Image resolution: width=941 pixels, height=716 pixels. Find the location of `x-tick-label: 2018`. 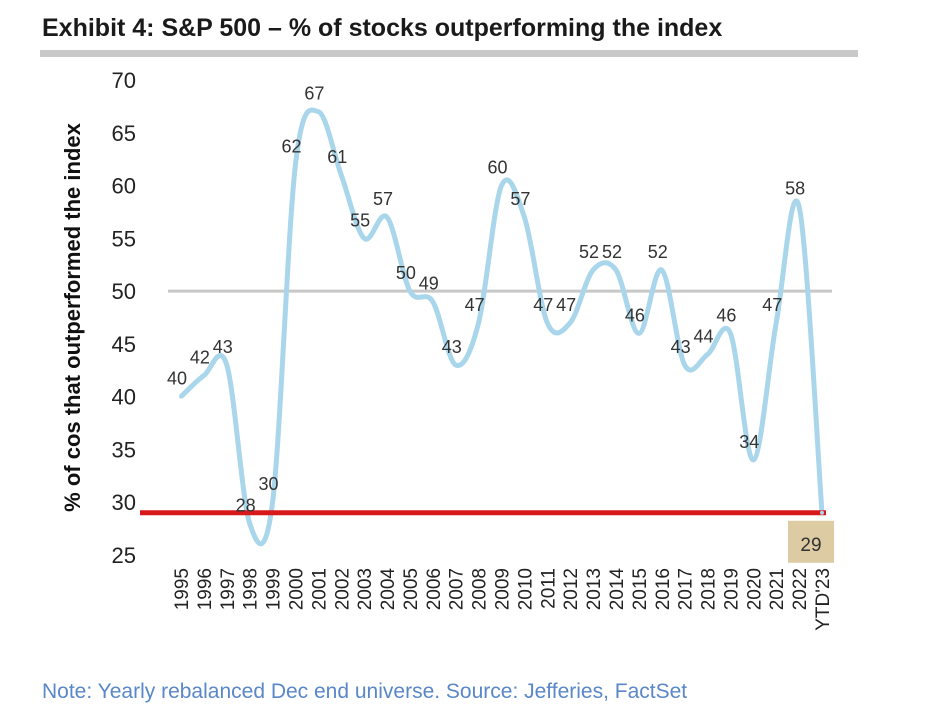

x-tick-label: 2018 is located at coordinates (709, 589).